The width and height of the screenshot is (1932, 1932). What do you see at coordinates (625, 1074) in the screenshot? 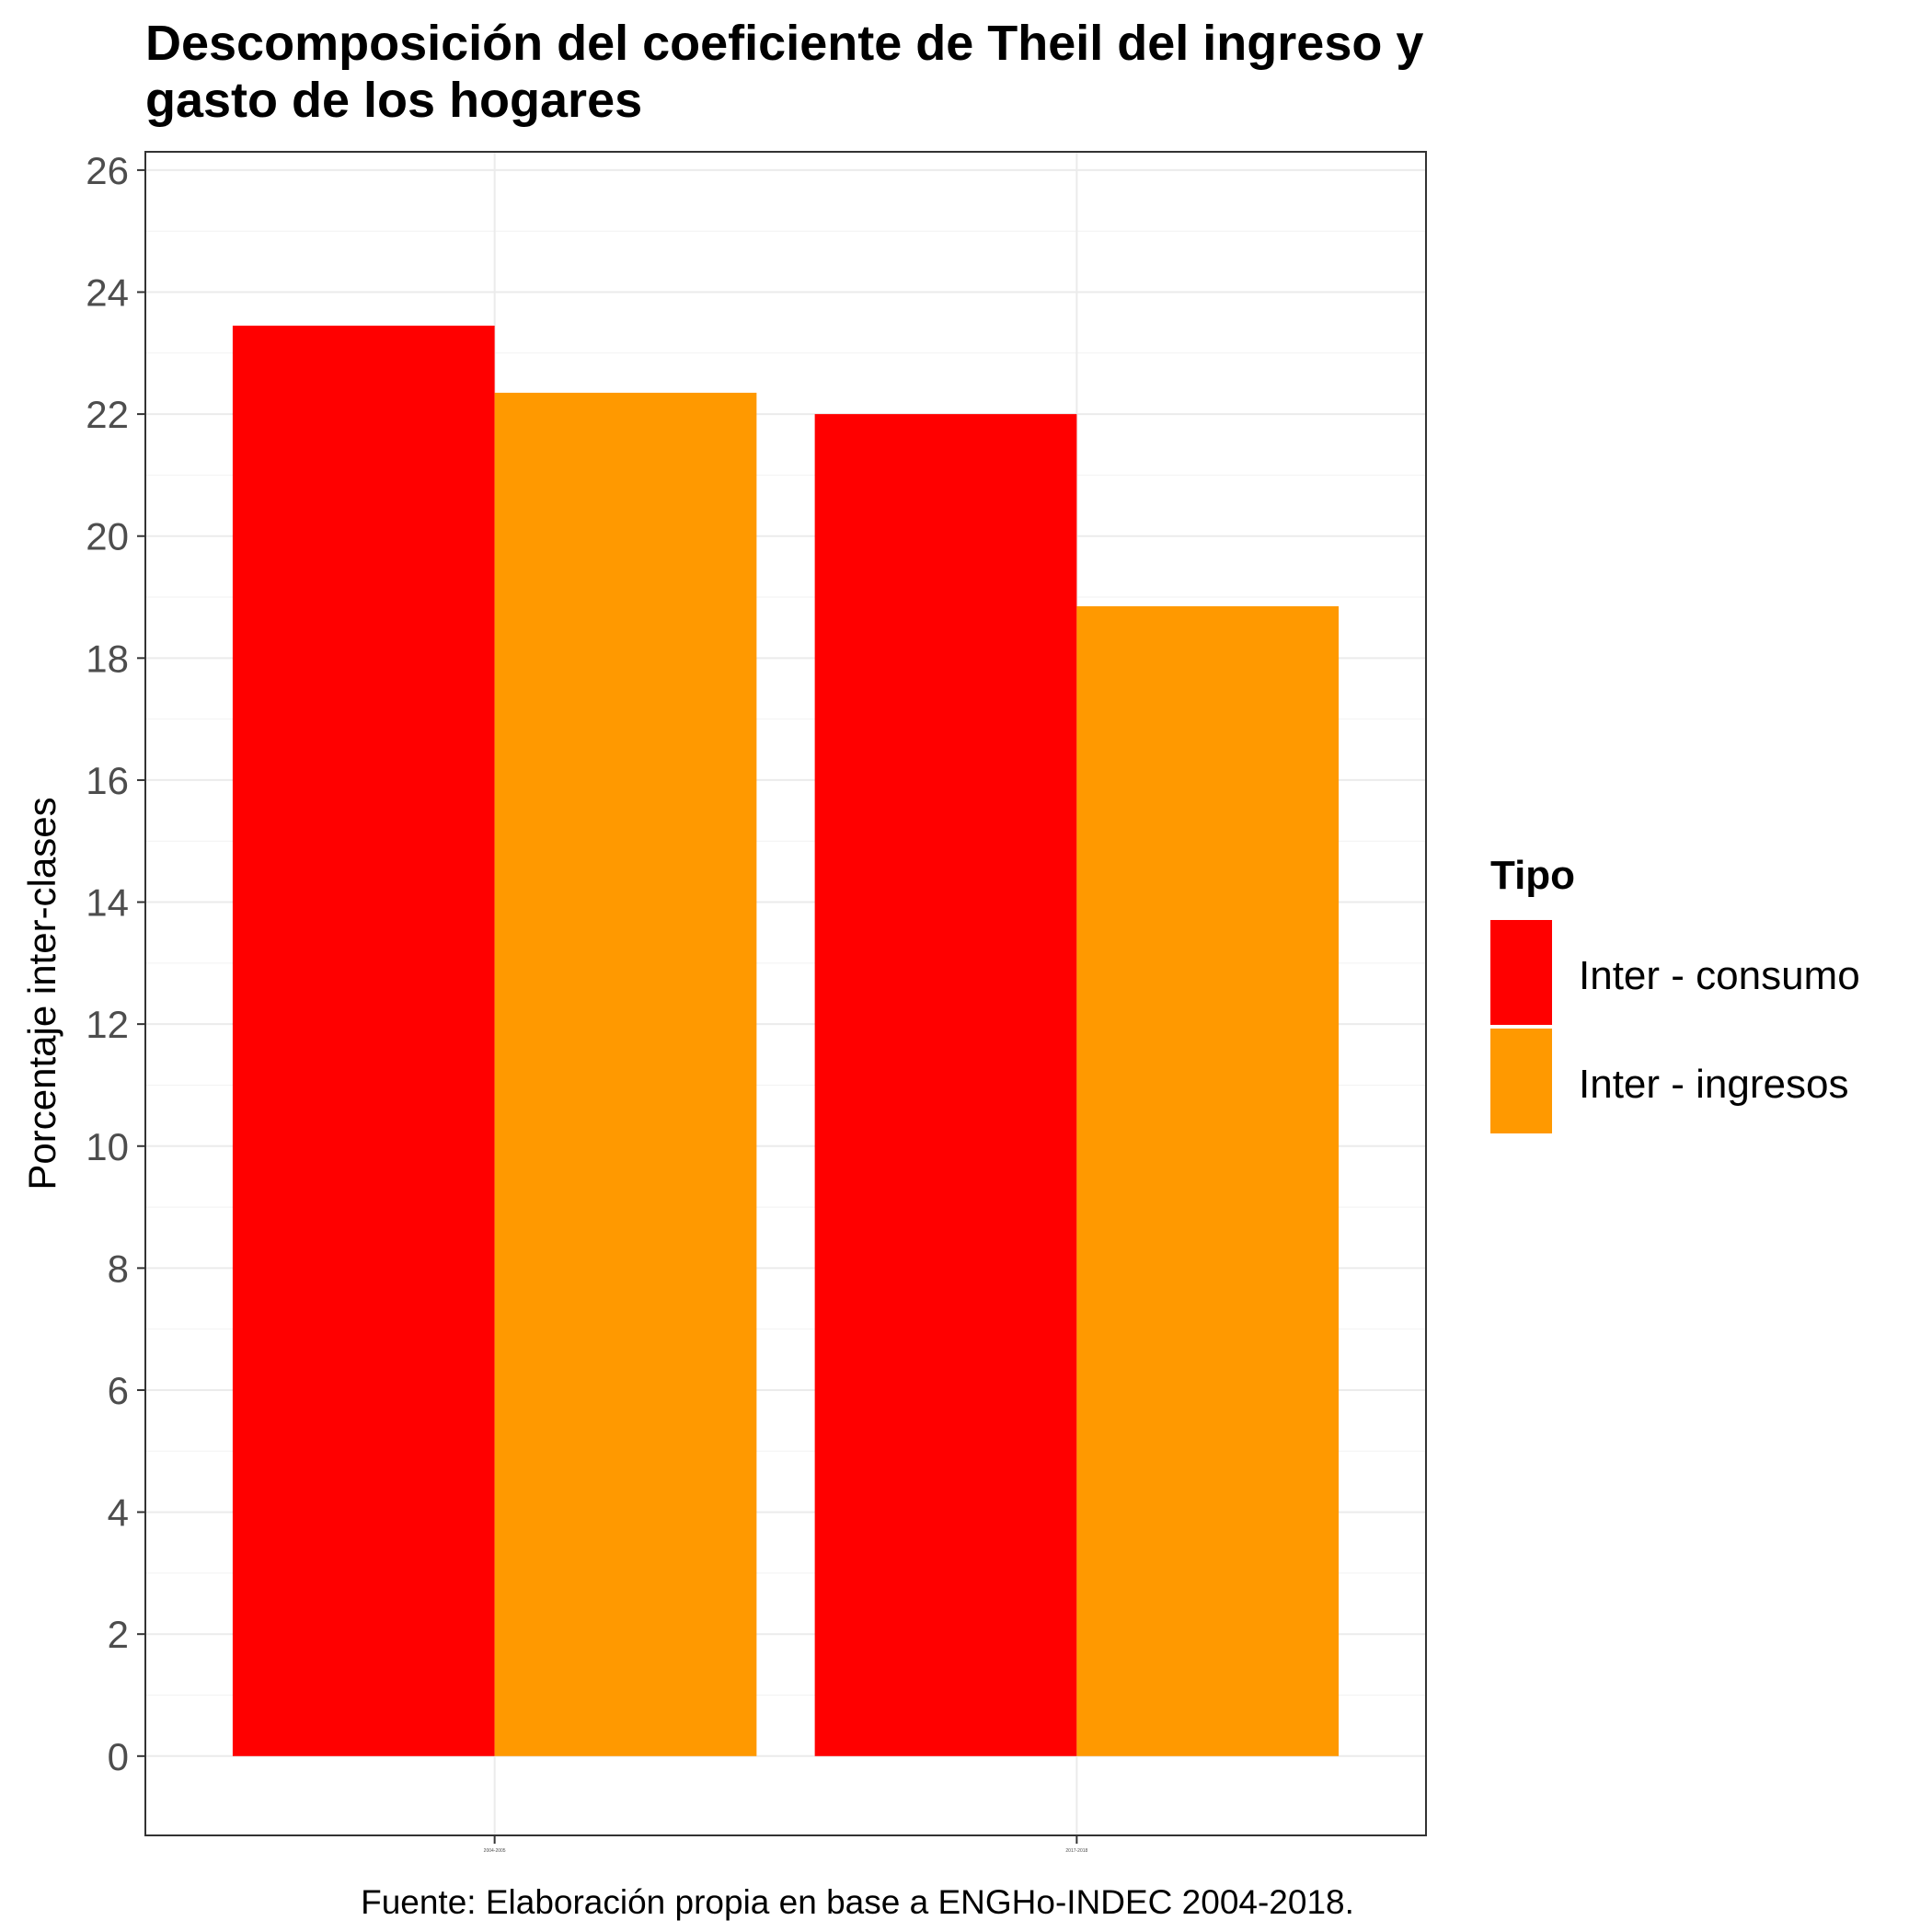
I see `bar-inter-ingresos-2004-2005` at bounding box center [625, 1074].